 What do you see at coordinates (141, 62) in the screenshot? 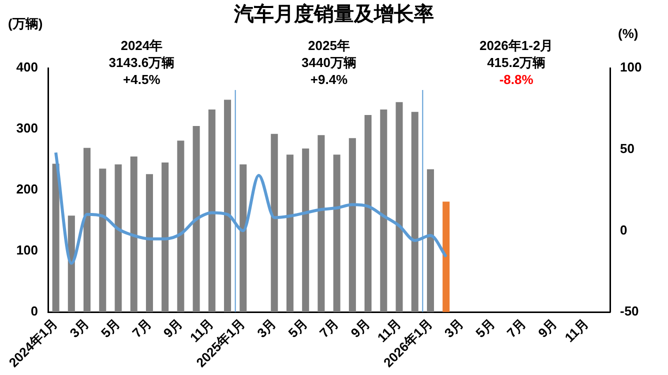
I see `annotation: 3143.6万辆` at bounding box center [141, 62].